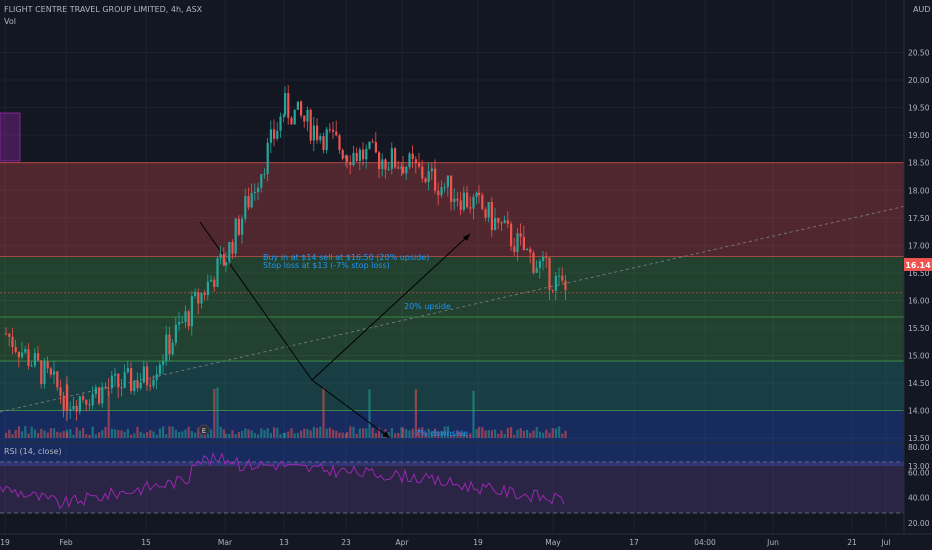  Describe the element at coordinates (440, 433) in the screenshot. I see `downside-label: -7% downside` at that location.